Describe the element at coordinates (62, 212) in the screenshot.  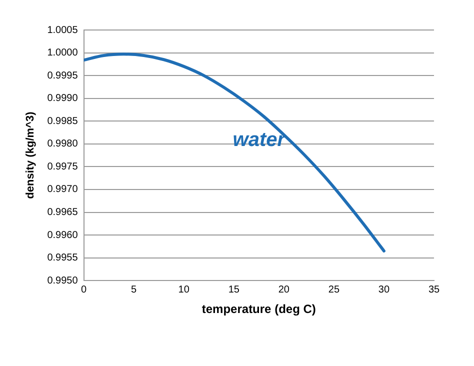
I see `y-tick-label: 0.9965` at that location.